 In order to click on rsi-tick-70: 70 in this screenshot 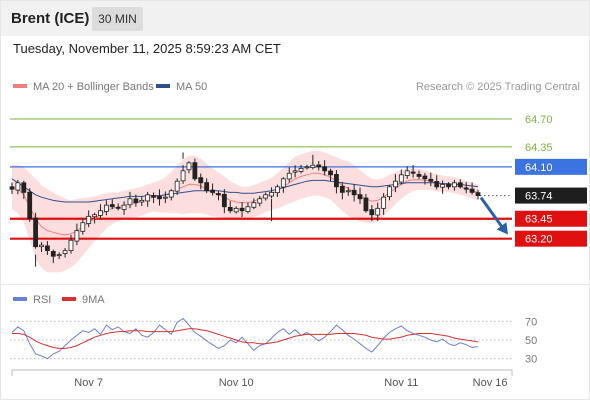, I will do `click(531, 322)`.